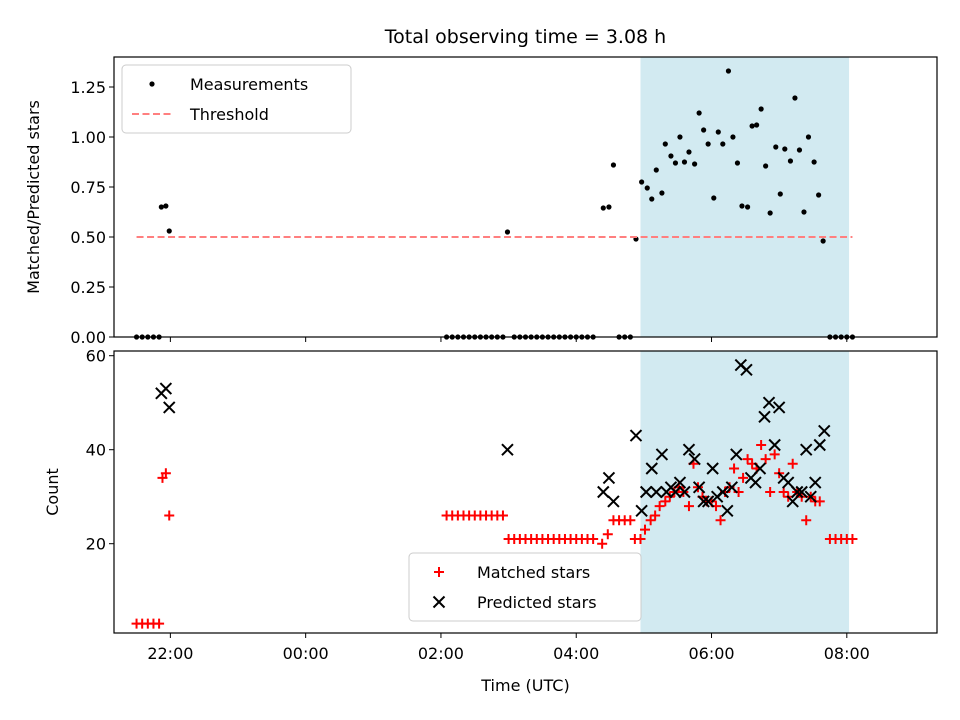  What do you see at coordinates (88, 187) in the screenshot?
I see `y-tick-label: 0.75` at bounding box center [88, 187].